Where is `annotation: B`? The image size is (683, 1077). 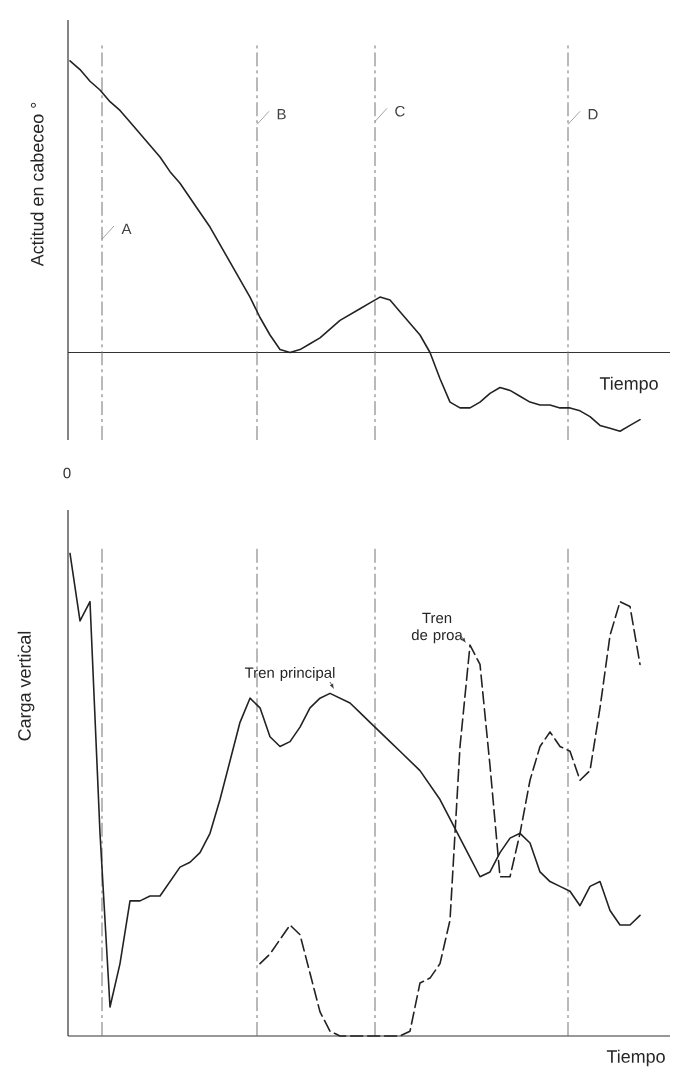 annotation: B is located at coordinates (281, 114).